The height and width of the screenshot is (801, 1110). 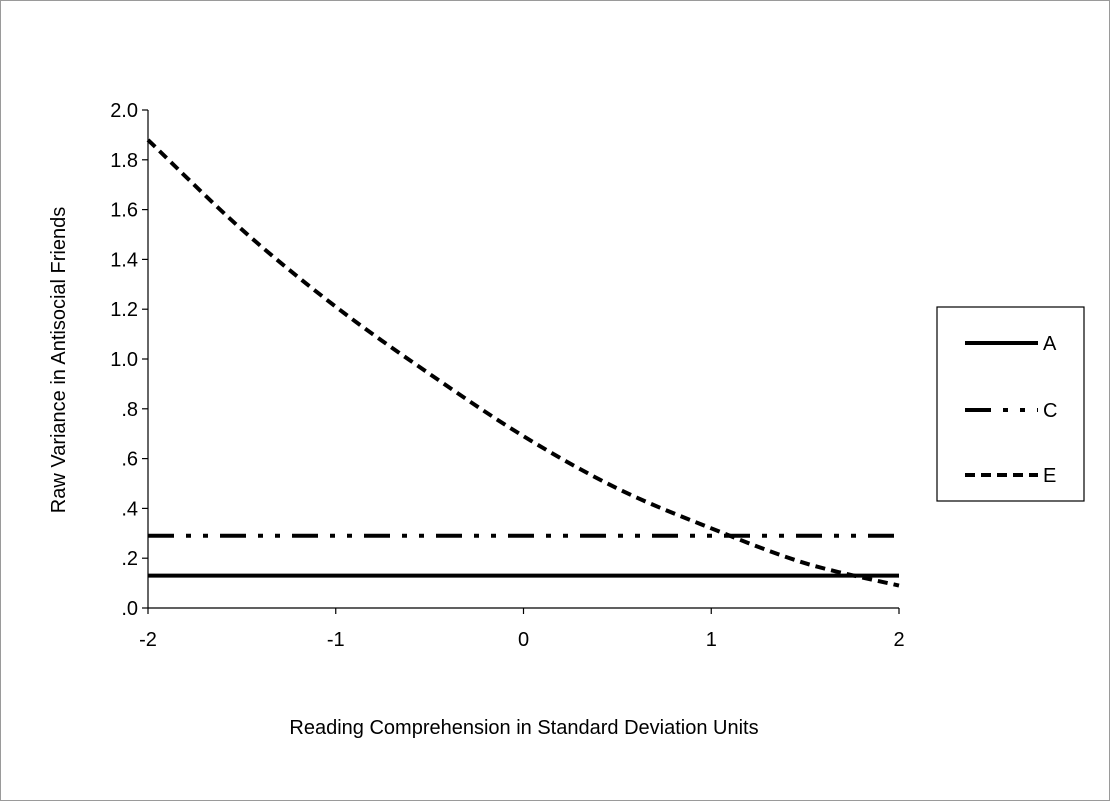 What do you see at coordinates (129, 509) in the screenshot?
I see `y-tick-label: .4` at bounding box center [129, 509].